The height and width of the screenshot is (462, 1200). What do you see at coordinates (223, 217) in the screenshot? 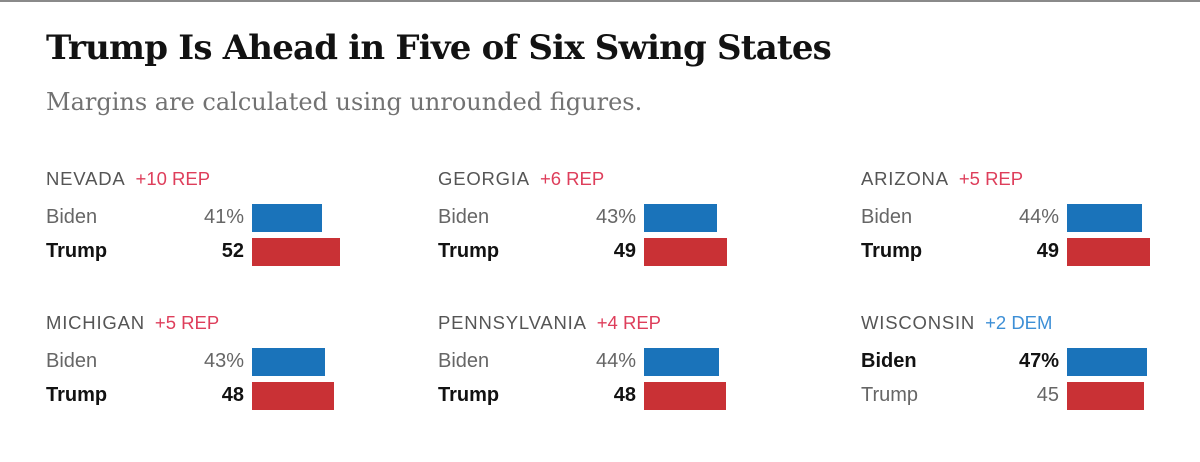
I see `vote-share-label: 41%` at bounding box center [223, 217].